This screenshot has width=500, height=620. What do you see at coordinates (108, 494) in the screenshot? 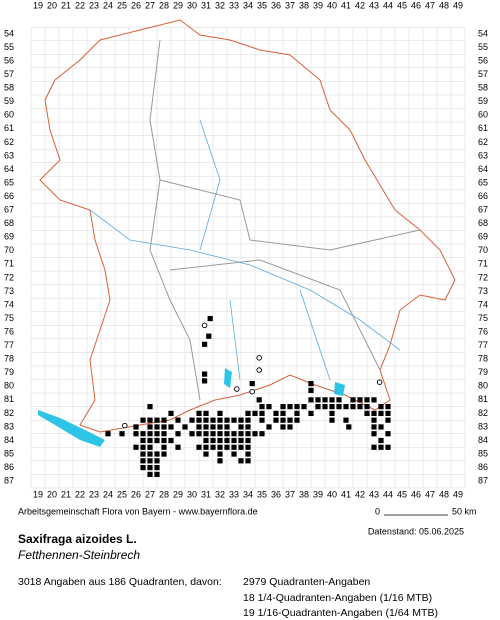
I see `column-label: 24` at bounding box center [108, 494].